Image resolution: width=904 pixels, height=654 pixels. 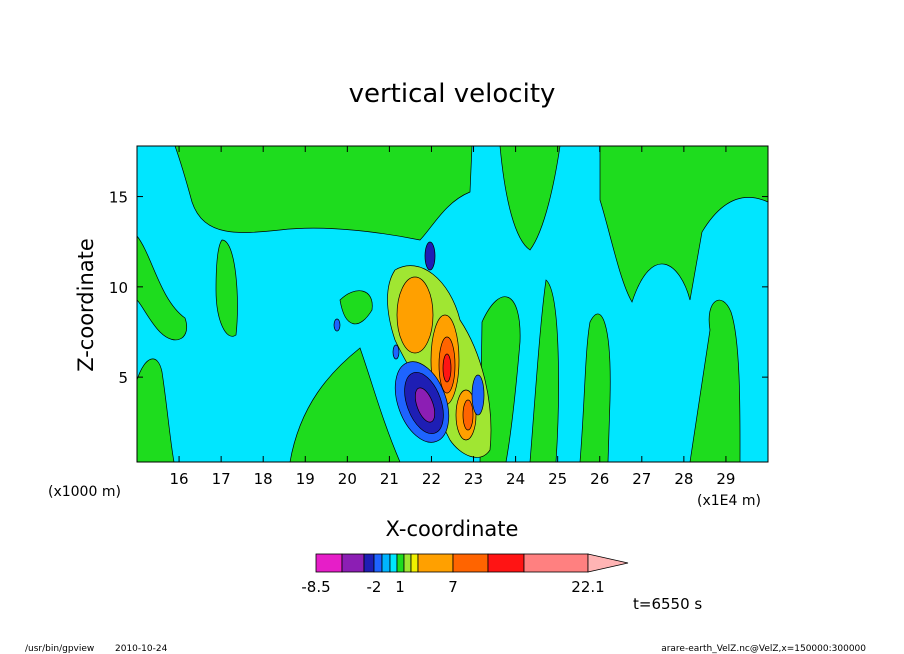 I want to click on x-unit: (x1E4 m), so click(x=729, y=501).